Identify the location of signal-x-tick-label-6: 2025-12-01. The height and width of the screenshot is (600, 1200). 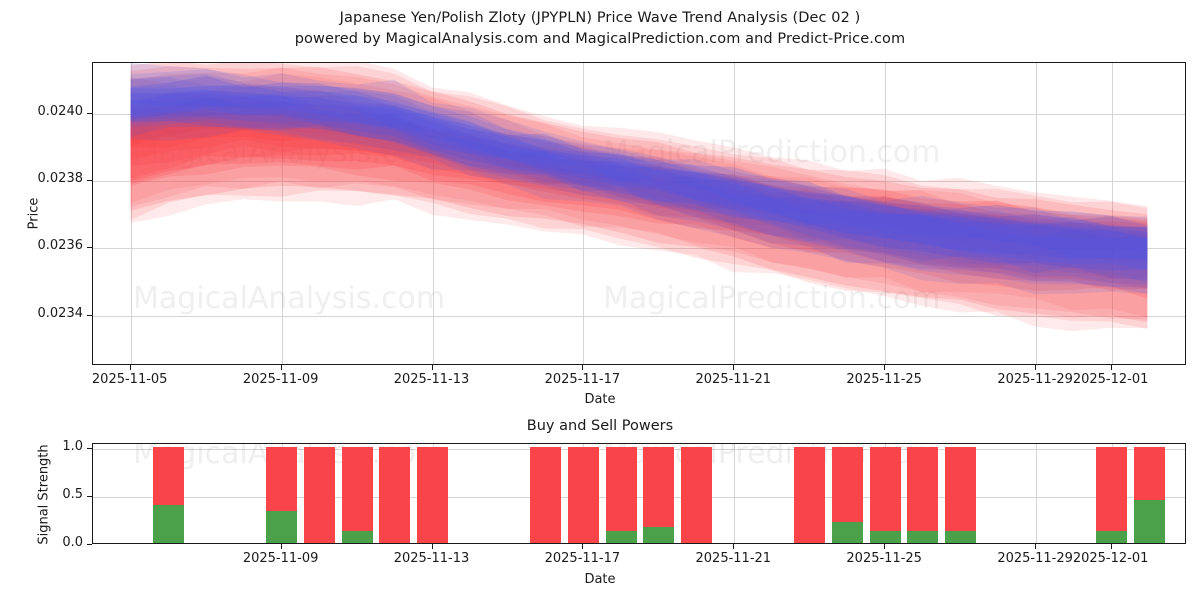
(1110, 558).